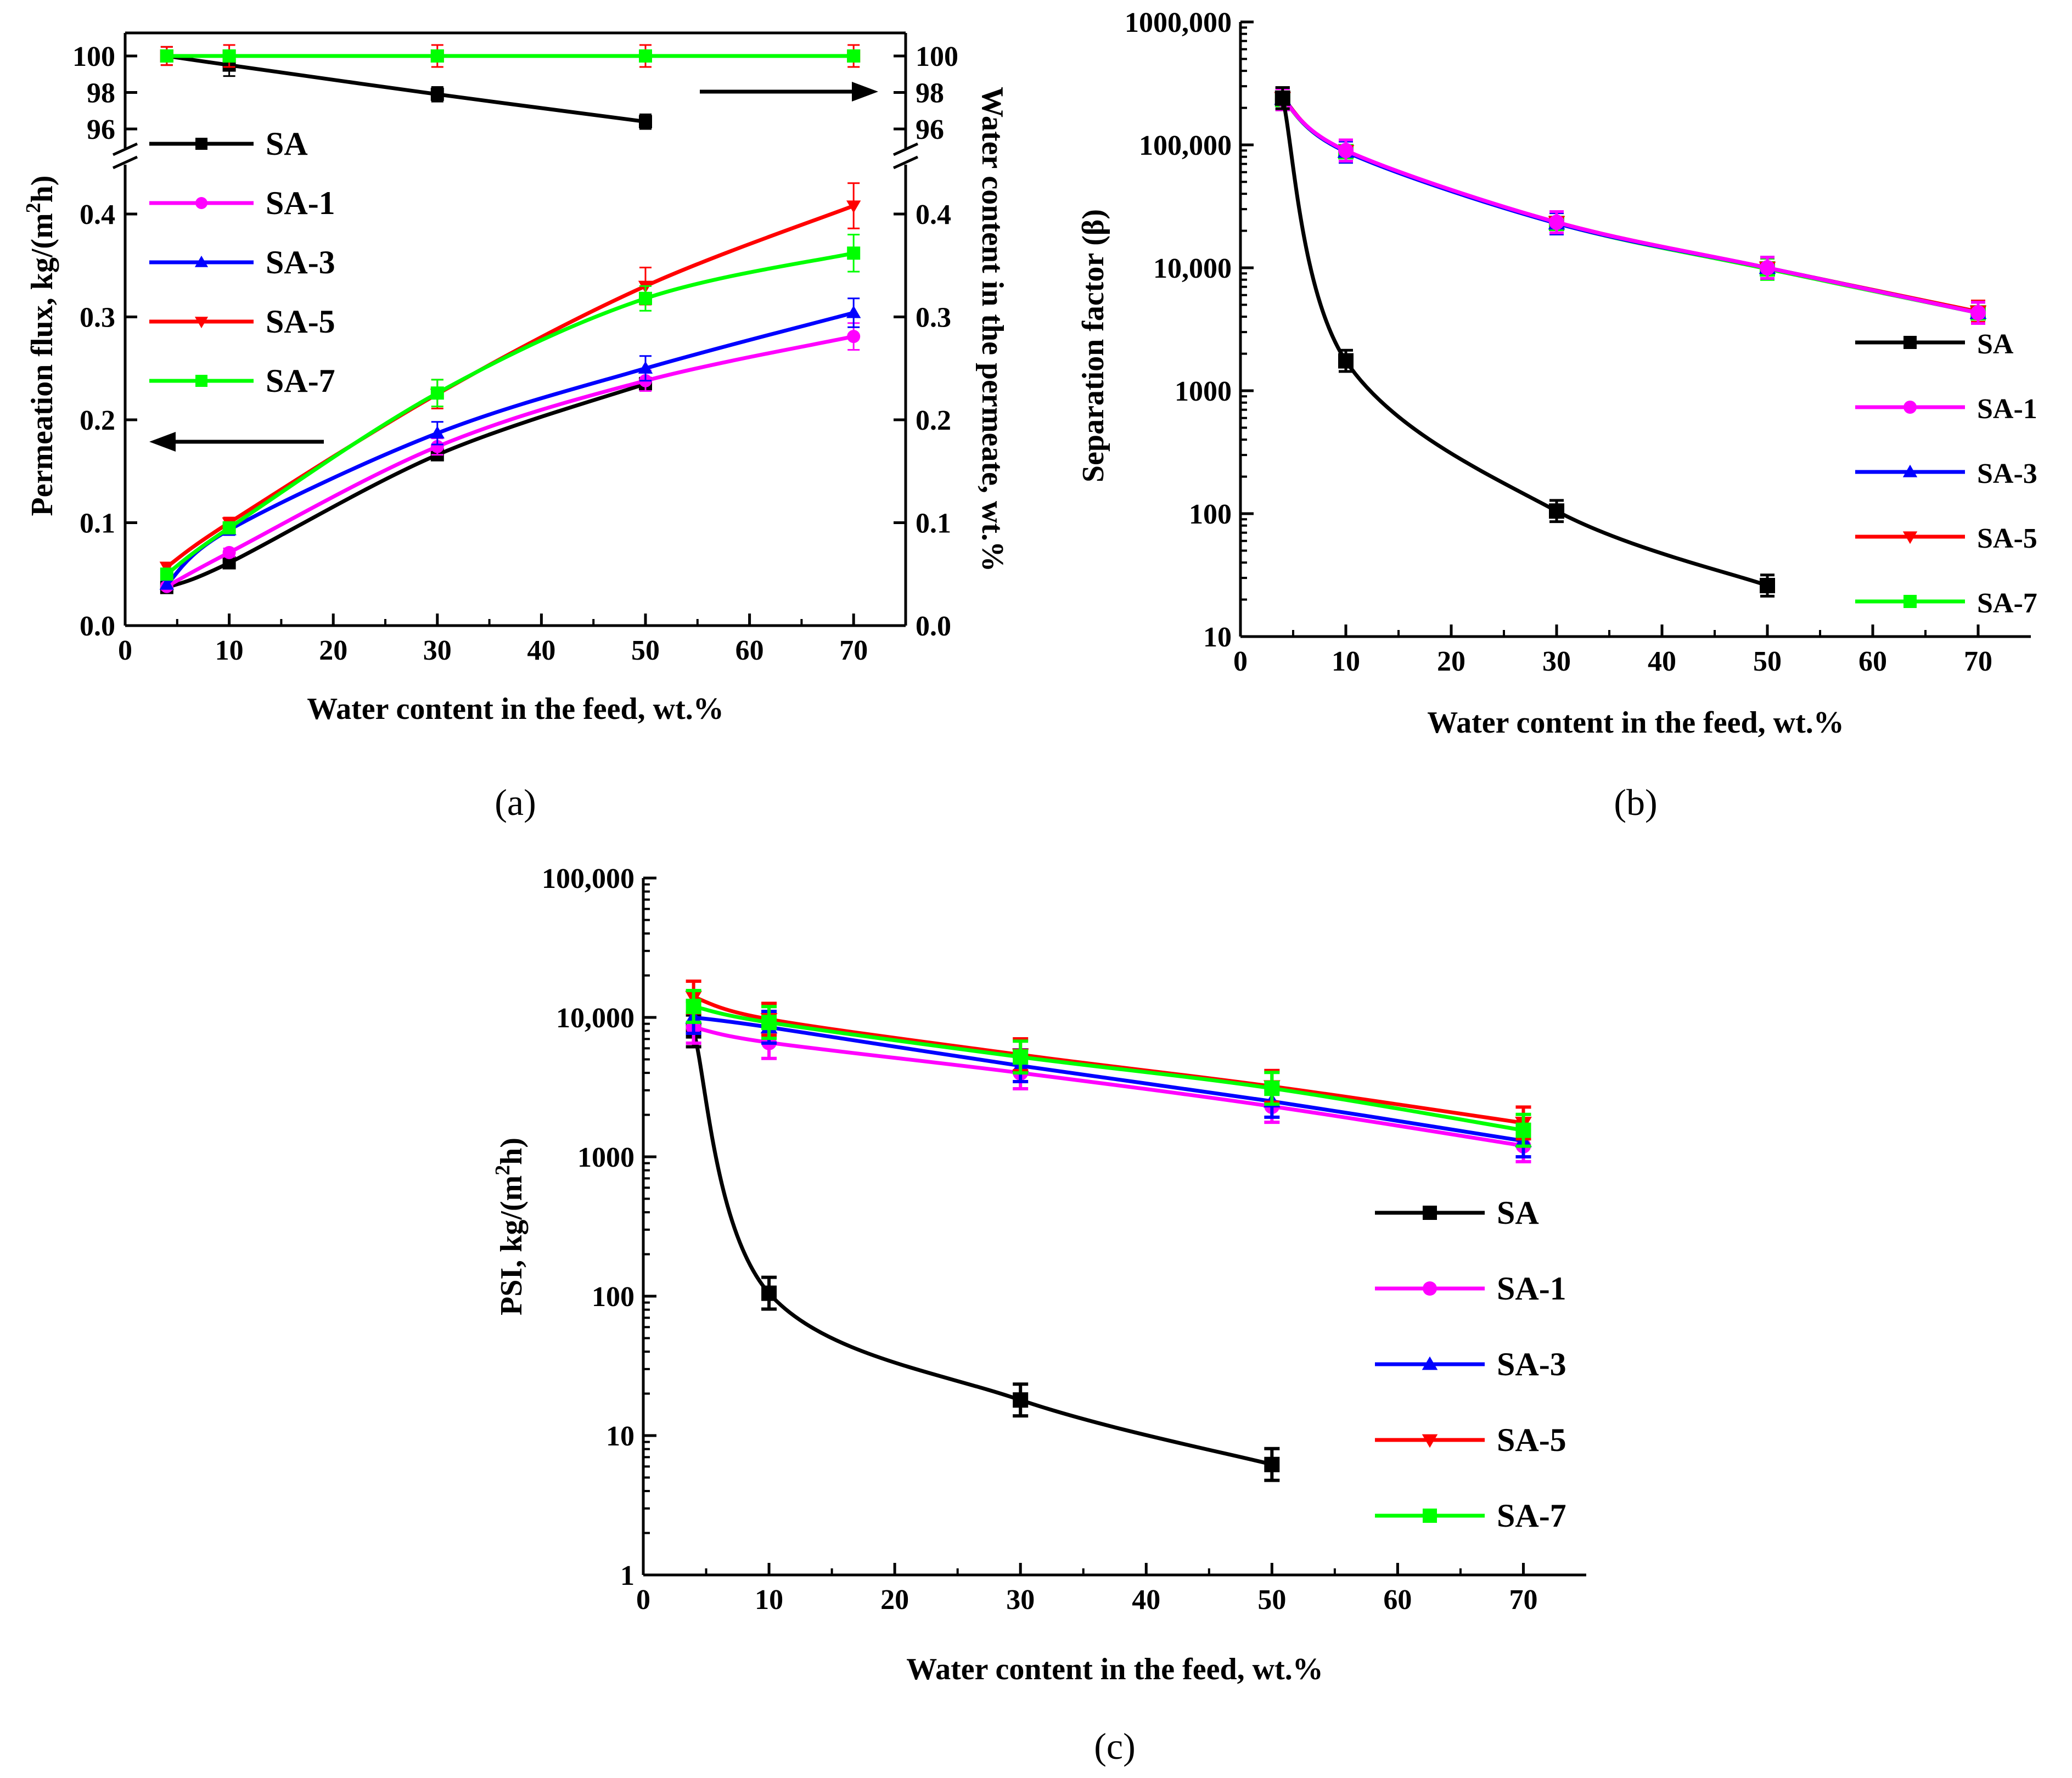 The height and width of the screenshot is (1778, 2072). What do you see at coordinates (300, 203) in the screenshot?
I see `a-legend-label-sa-1: SA-1` at bounding box center [300, 203].